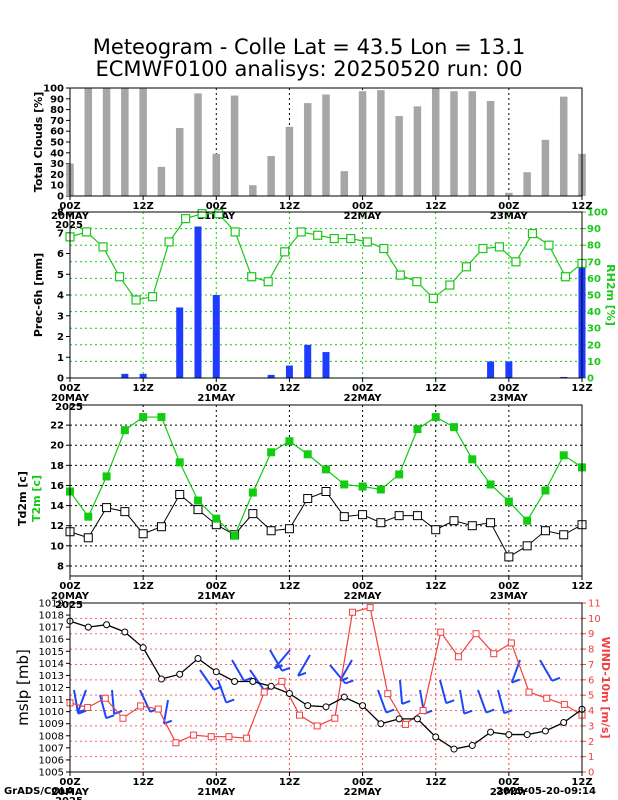 This screenshot has width=618, height=800. What do you see at coordinates (591, 773) in the screenshot?
I see `y-tick-label-right: 0` at bounding box center [591, 773].